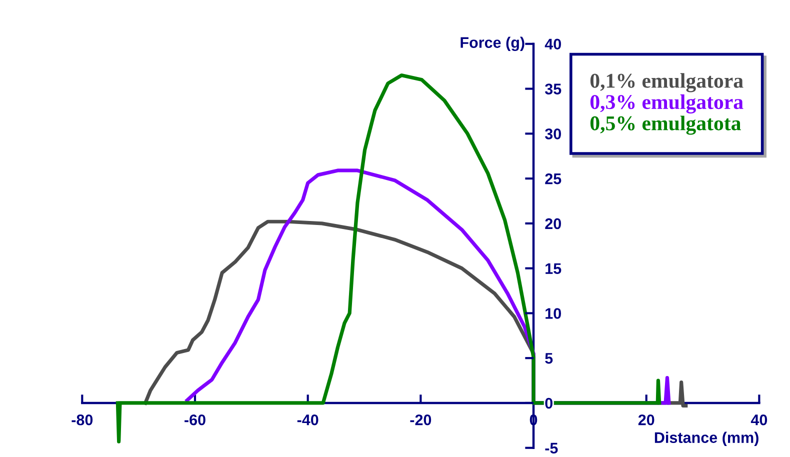 This screenshot has height=457, width=790. Describe the element at coordinates (759, 420) in the screenshot. I see `x-tick-label: 40` at that location.